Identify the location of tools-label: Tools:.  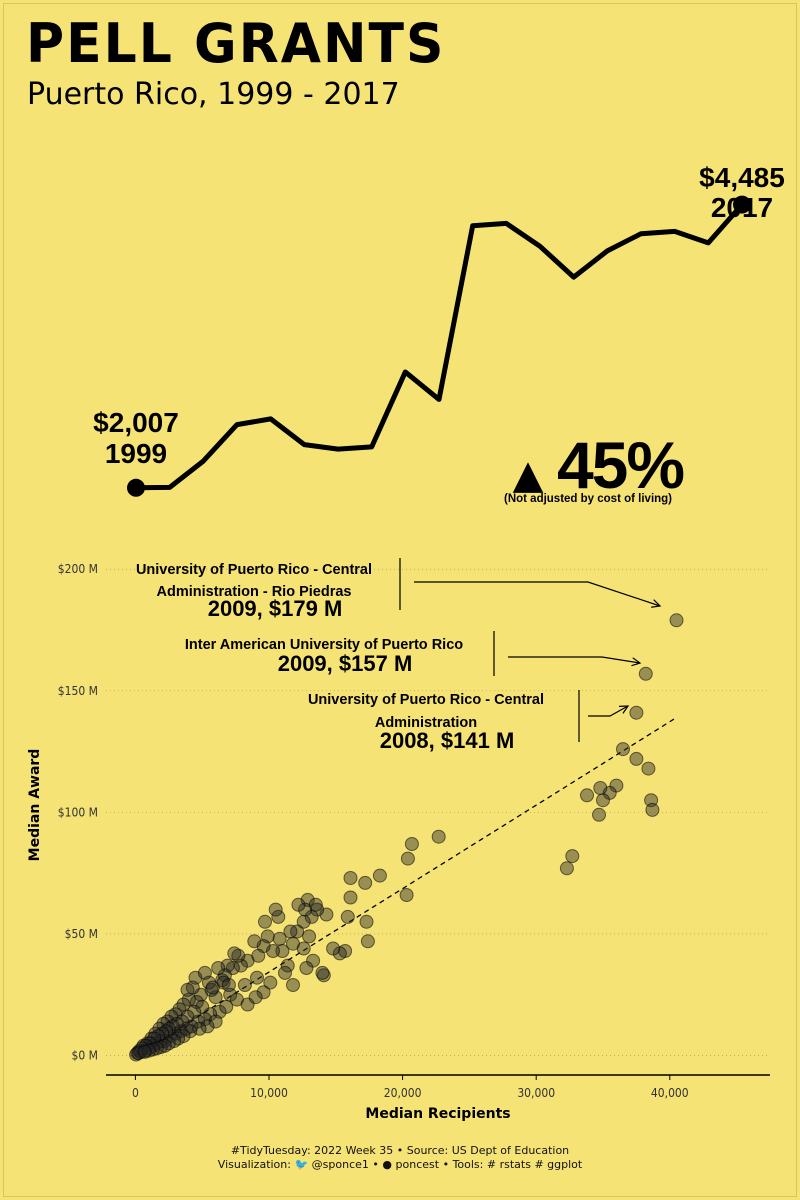
(468, 1164).